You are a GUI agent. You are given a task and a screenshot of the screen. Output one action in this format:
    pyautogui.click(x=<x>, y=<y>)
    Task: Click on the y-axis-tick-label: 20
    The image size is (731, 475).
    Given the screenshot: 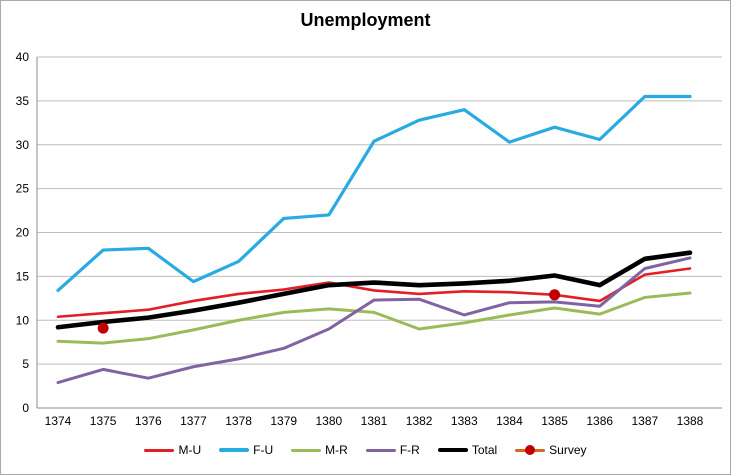 What is the action you would take?
    pyautogui.click(x=23, y=233)
    